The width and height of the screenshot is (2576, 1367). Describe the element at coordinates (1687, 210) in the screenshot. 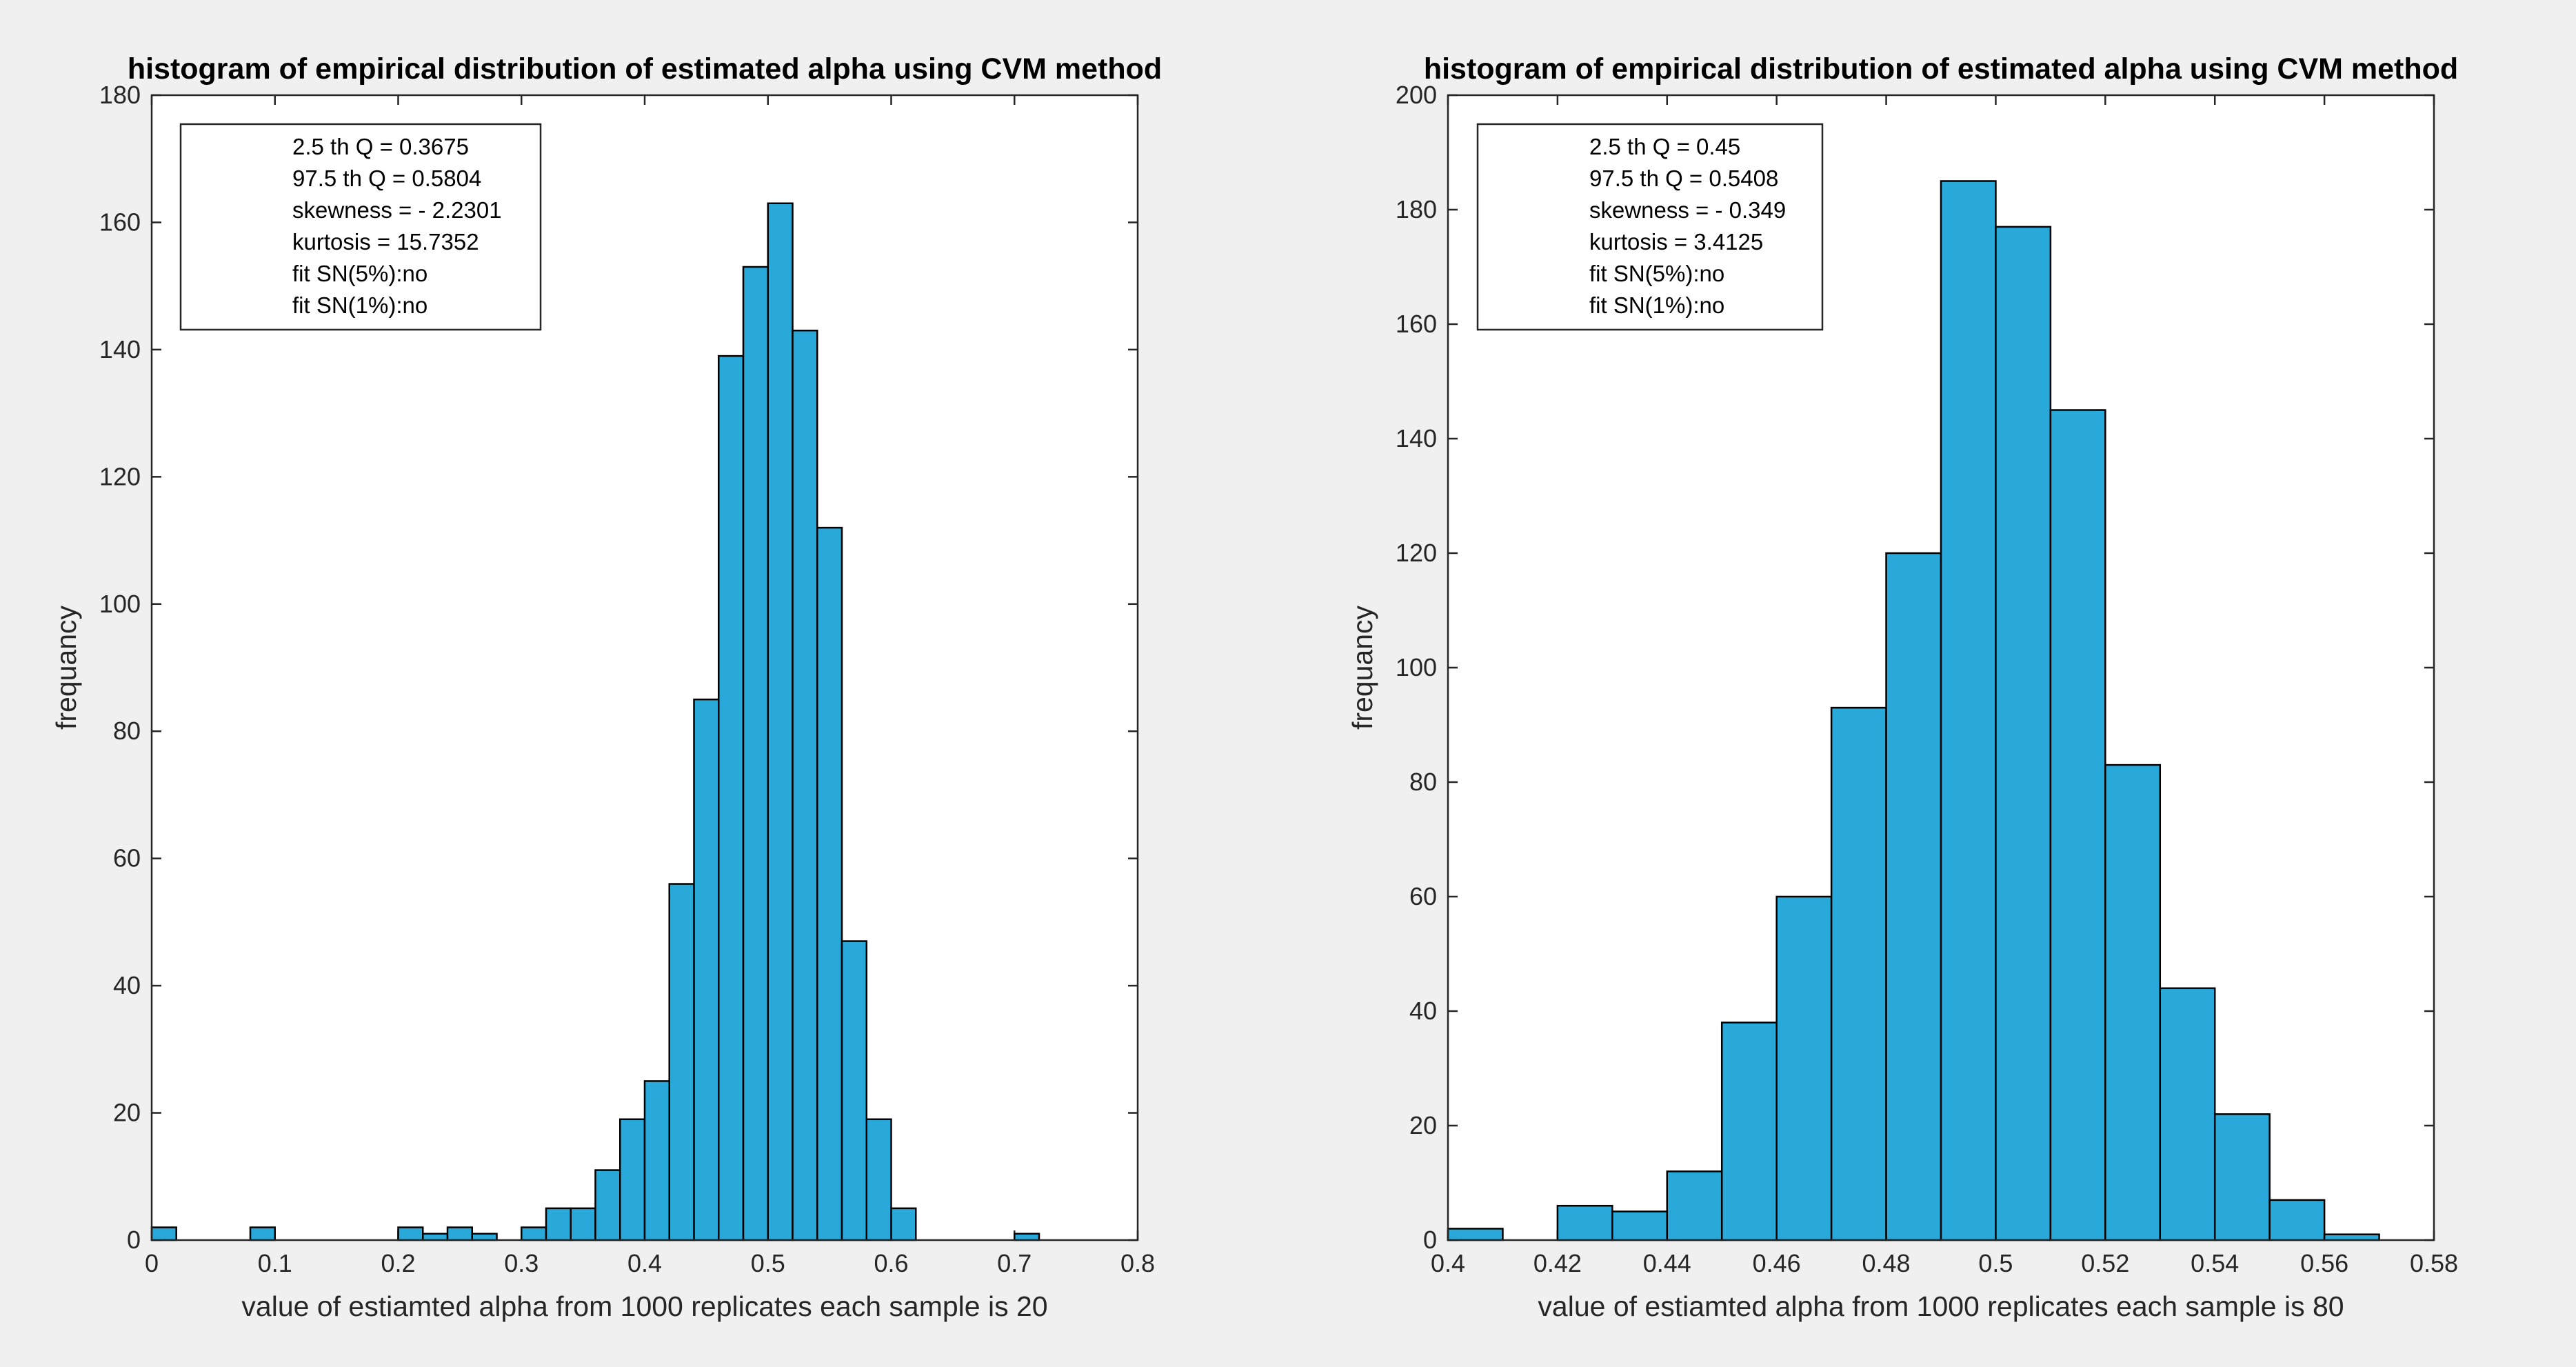

I see `legend-entry-skewness: skewness = - 0.349` at that location.